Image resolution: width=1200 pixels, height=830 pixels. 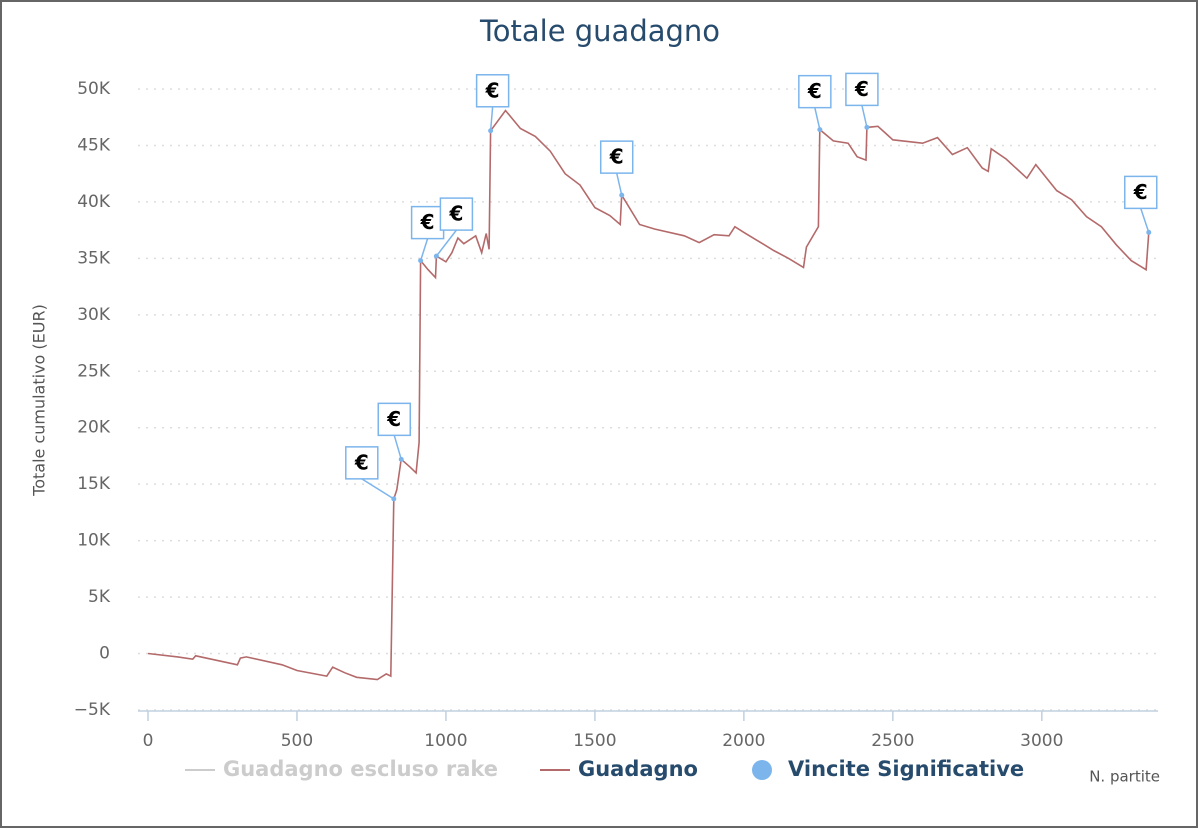 I want to click on legend-label: Guadagno, so click(x=638, y=769).